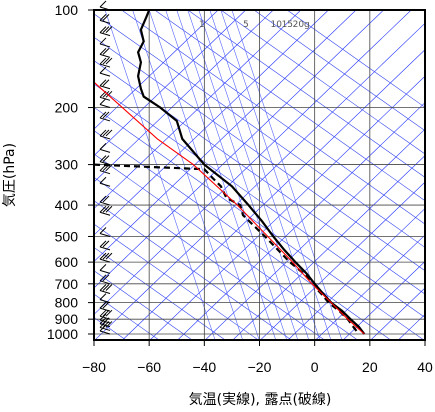  Describe the element at coordinates (149, 367) in the screenshot. I see `x-tick-label: −60` at that location.